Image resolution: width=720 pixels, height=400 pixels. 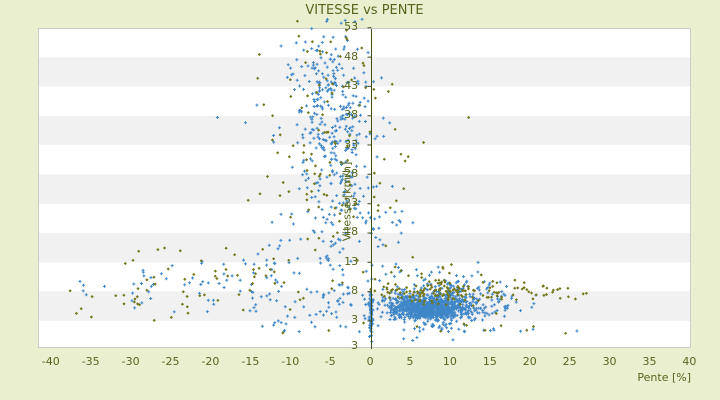 I want to click on x-tick-label: 5, so click(x=410, y=361).